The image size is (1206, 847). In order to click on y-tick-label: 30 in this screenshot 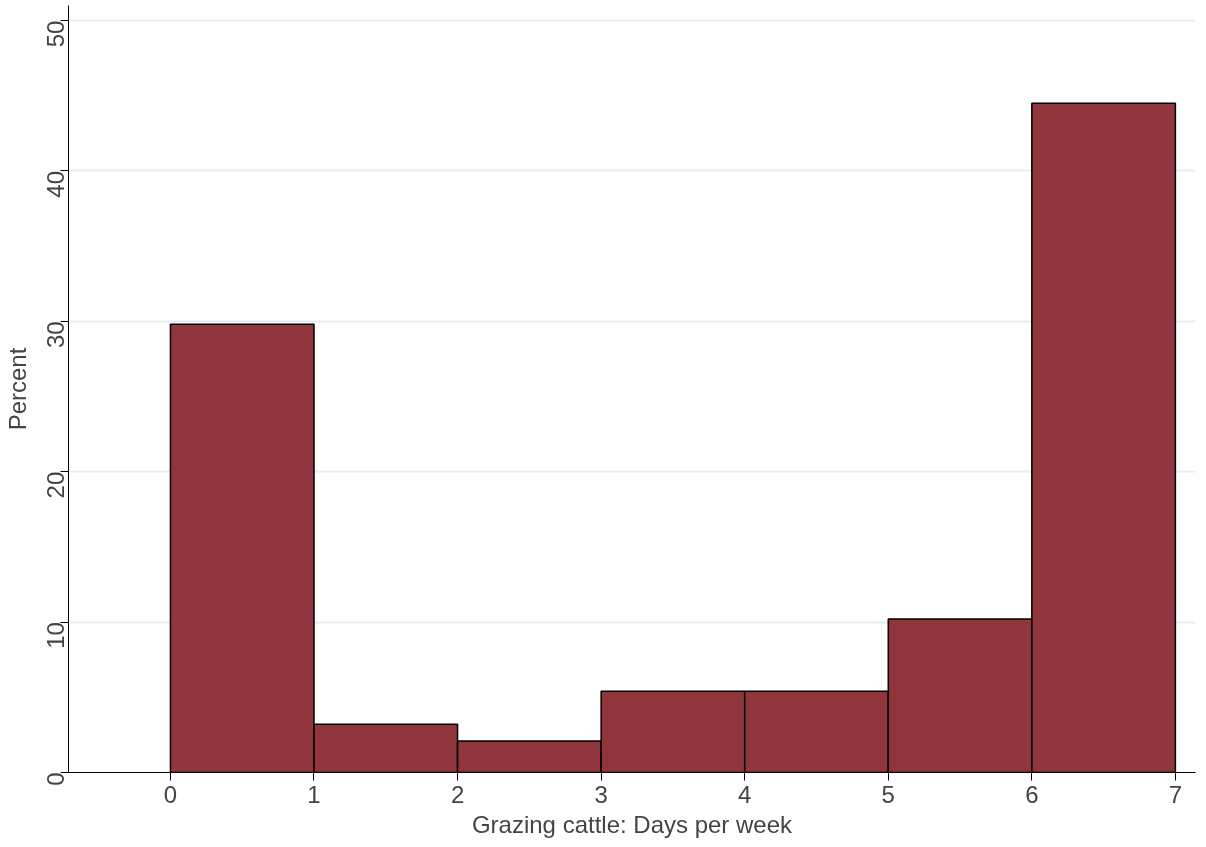, I will do `click(55, 335)`.